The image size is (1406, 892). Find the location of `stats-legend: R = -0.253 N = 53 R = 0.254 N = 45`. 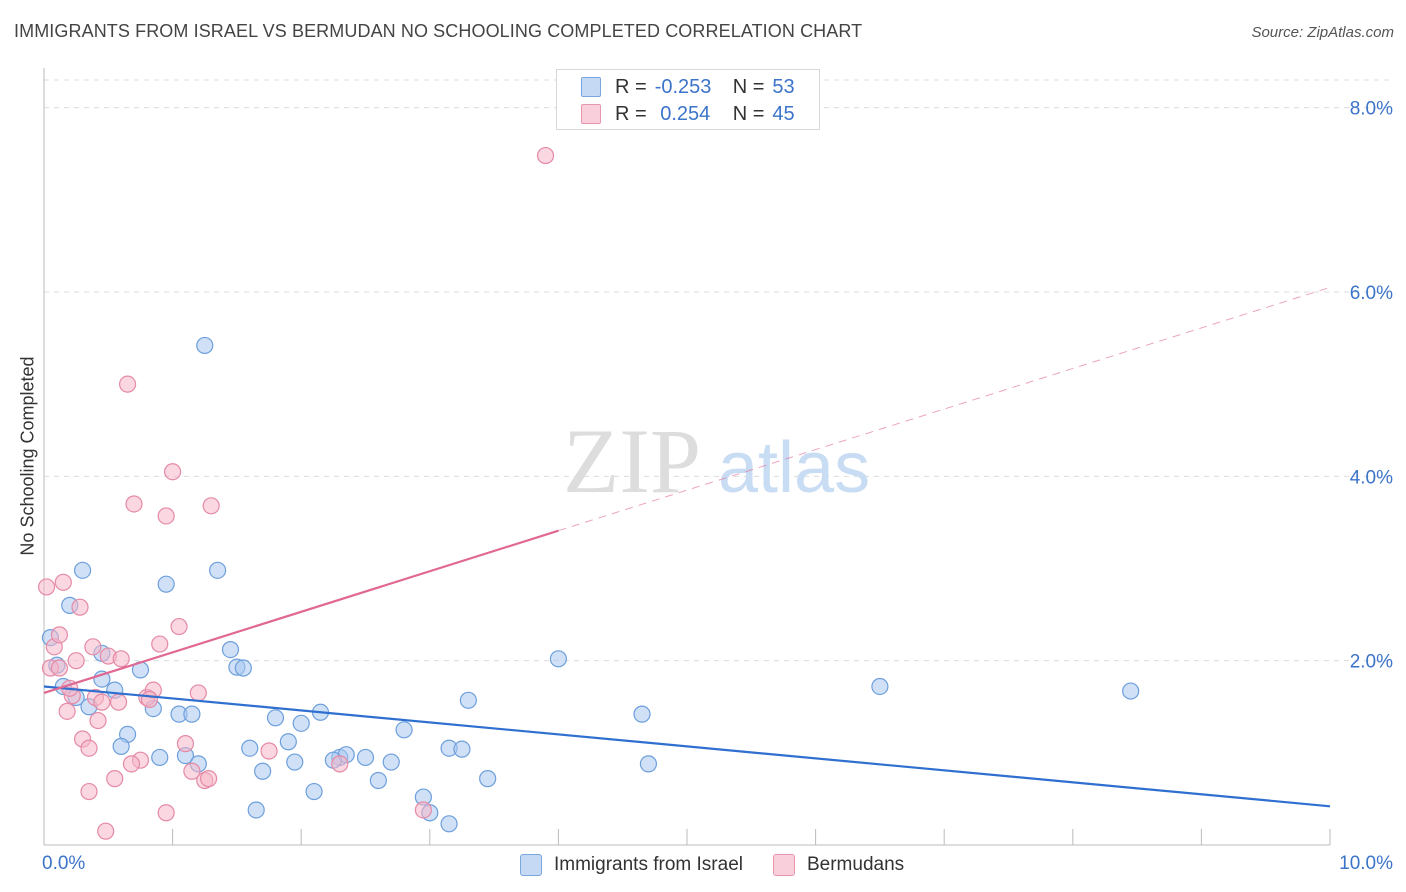

stats-legend: R = -0.253 N = 53 R = 0.254 N = 45 is located at coordinates (688, 99).